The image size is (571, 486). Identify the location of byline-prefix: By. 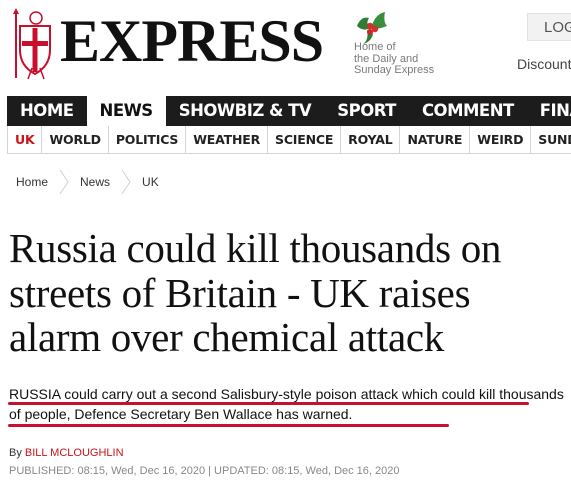
(15, 453).